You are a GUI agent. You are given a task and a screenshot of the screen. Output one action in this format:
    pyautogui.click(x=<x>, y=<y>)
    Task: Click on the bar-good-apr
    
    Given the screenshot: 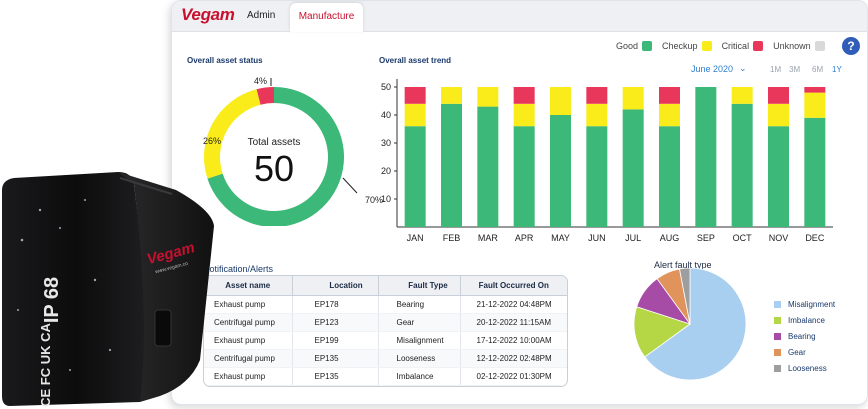 What is the action you would take?
    pyautogui.click(x=524, y=176)
    